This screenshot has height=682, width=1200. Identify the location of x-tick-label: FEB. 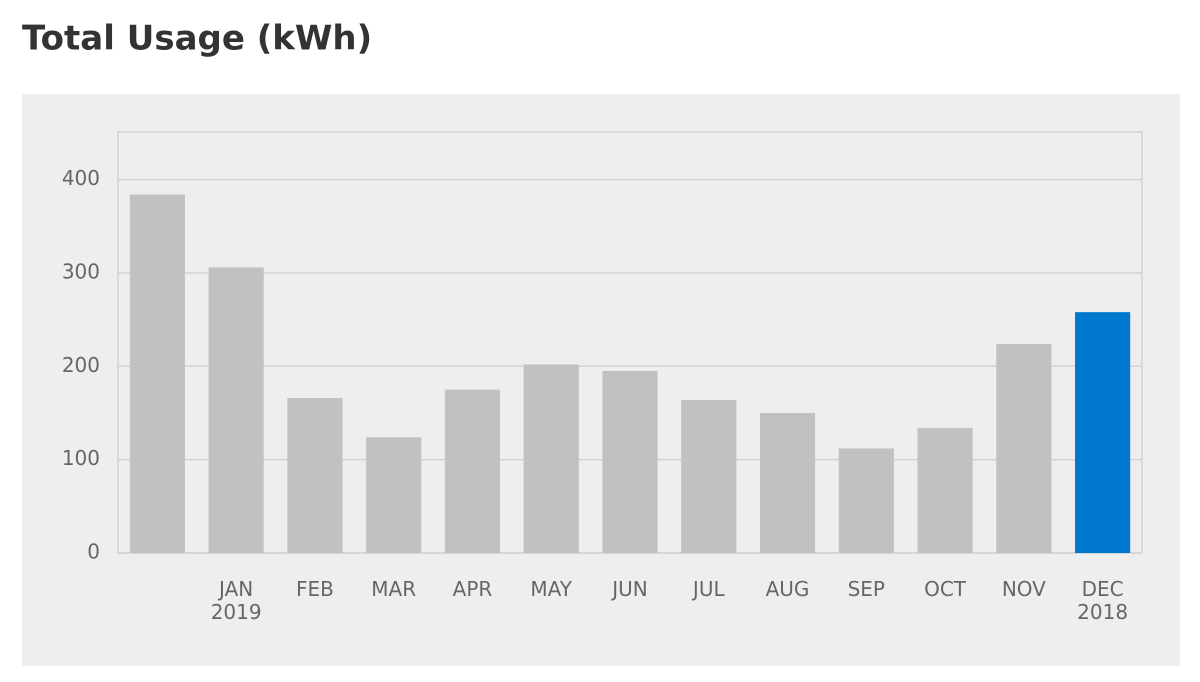
(315, 589).